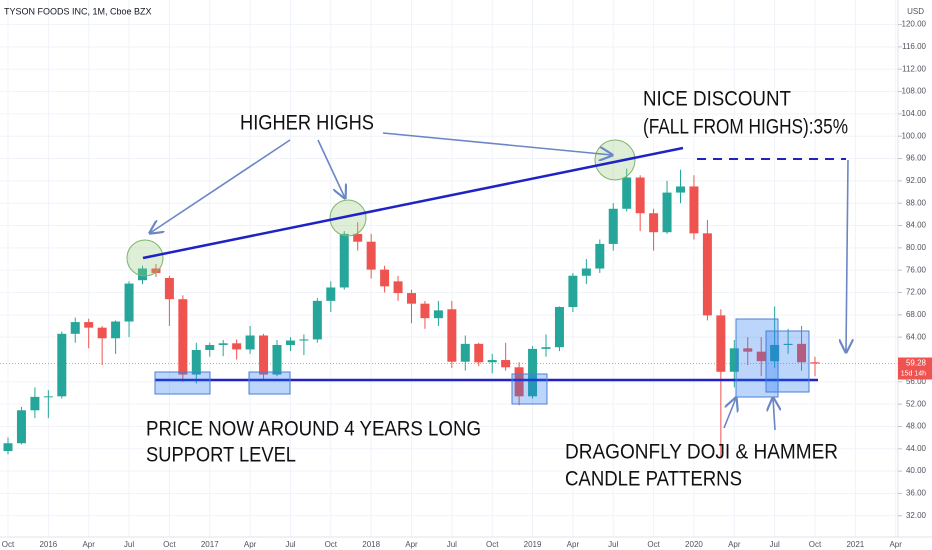 The height and width of the screenshot is (550, 932). What do you see at coordinates (916, 180) in the screenshot?
I see `y-tick-label: 92.00` at bounding box center [916, 180].